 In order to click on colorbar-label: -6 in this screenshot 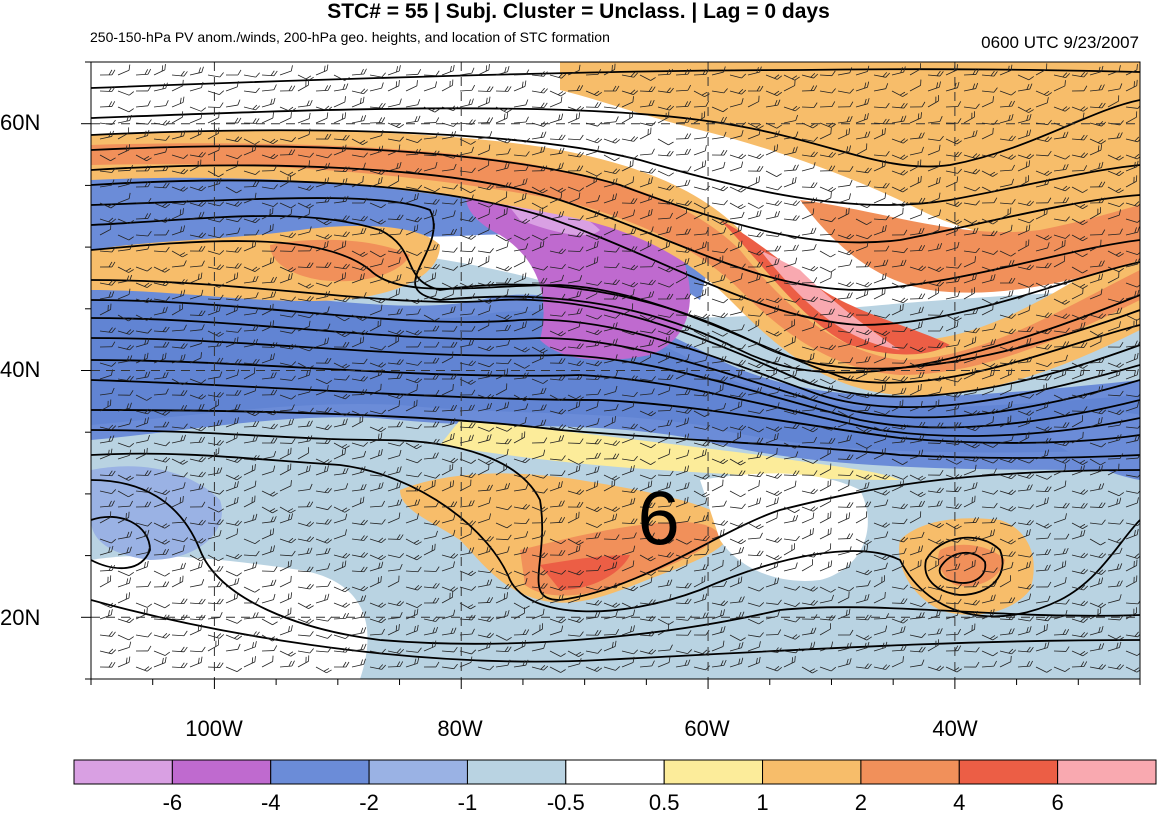, I will do `click(173, 803)`.